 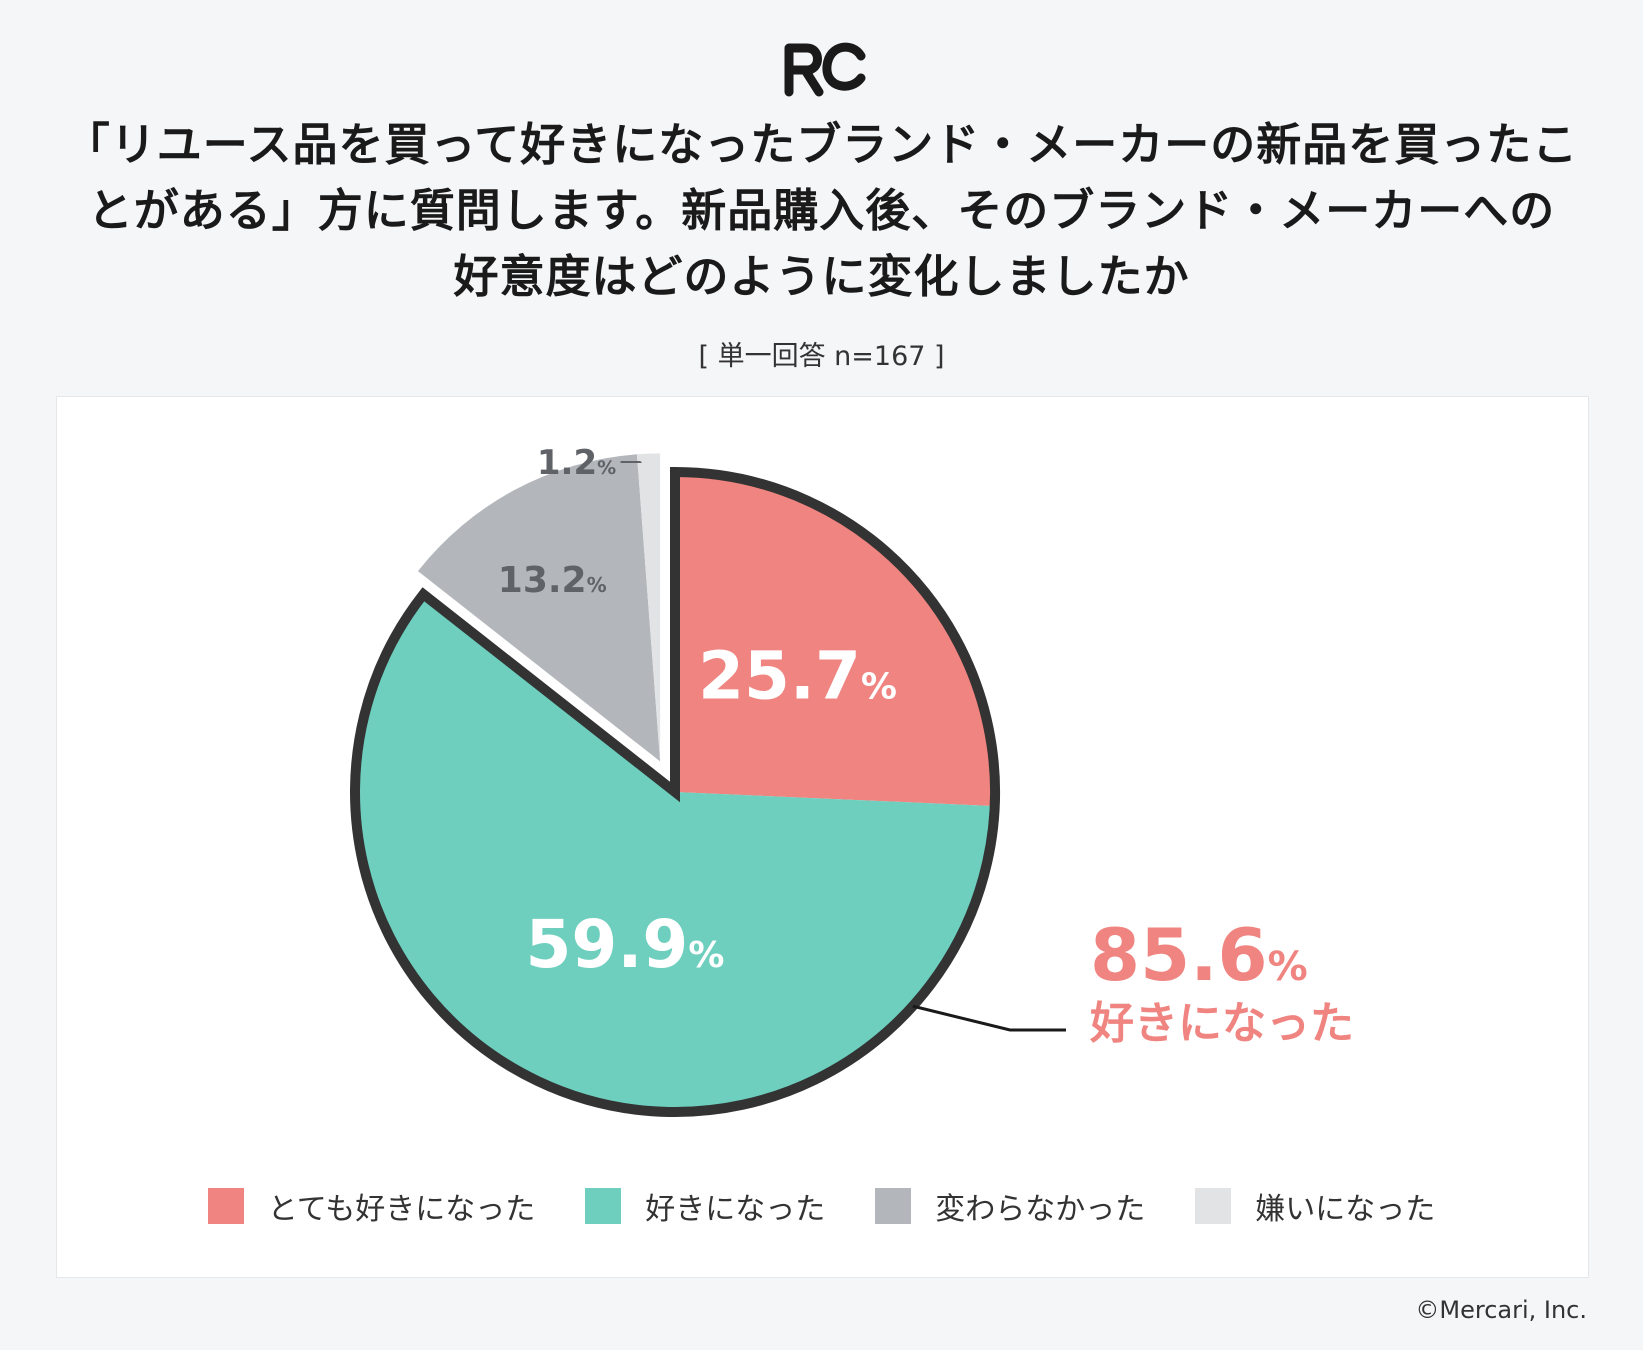 I want to click on title-line-1: 「リユース品を買って好きになったブランド・メーカーの新品を買ったこ, so click(x=821, y=144).